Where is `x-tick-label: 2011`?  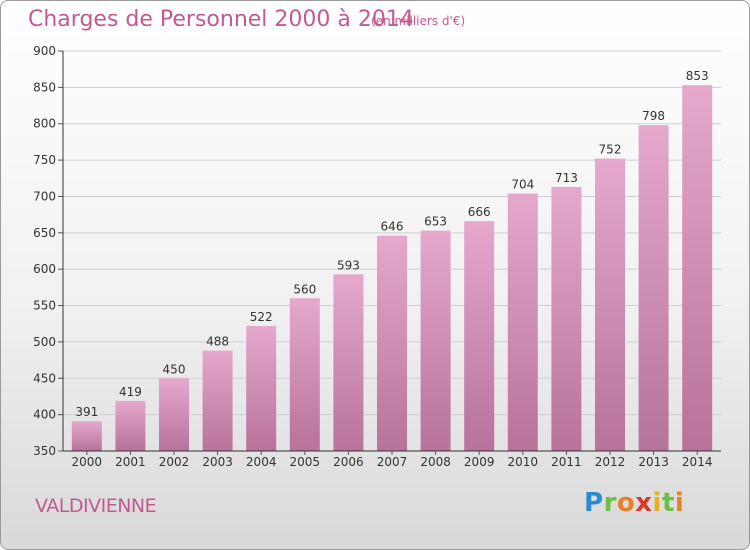
x-tick-label: 2011 is located at coordinates (566, 462).